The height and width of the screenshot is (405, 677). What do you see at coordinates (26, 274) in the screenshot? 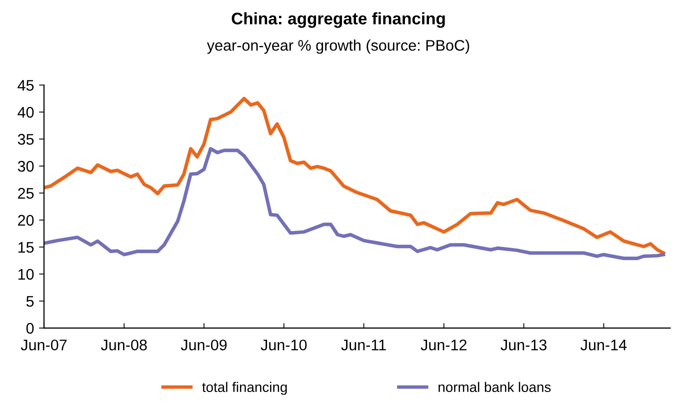
I see `y-tick-label: 10` at bounding box center [26, 274].